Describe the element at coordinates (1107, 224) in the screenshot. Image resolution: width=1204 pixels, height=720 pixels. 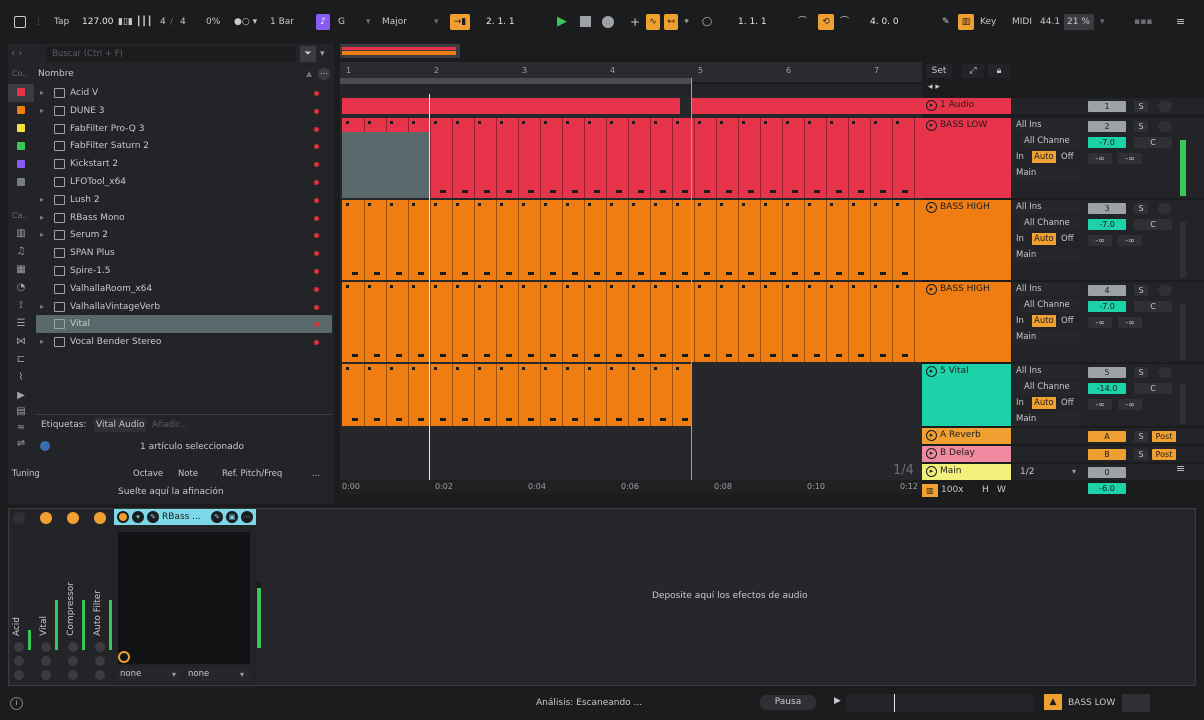
I see `volume-field: -7.0` at that location.